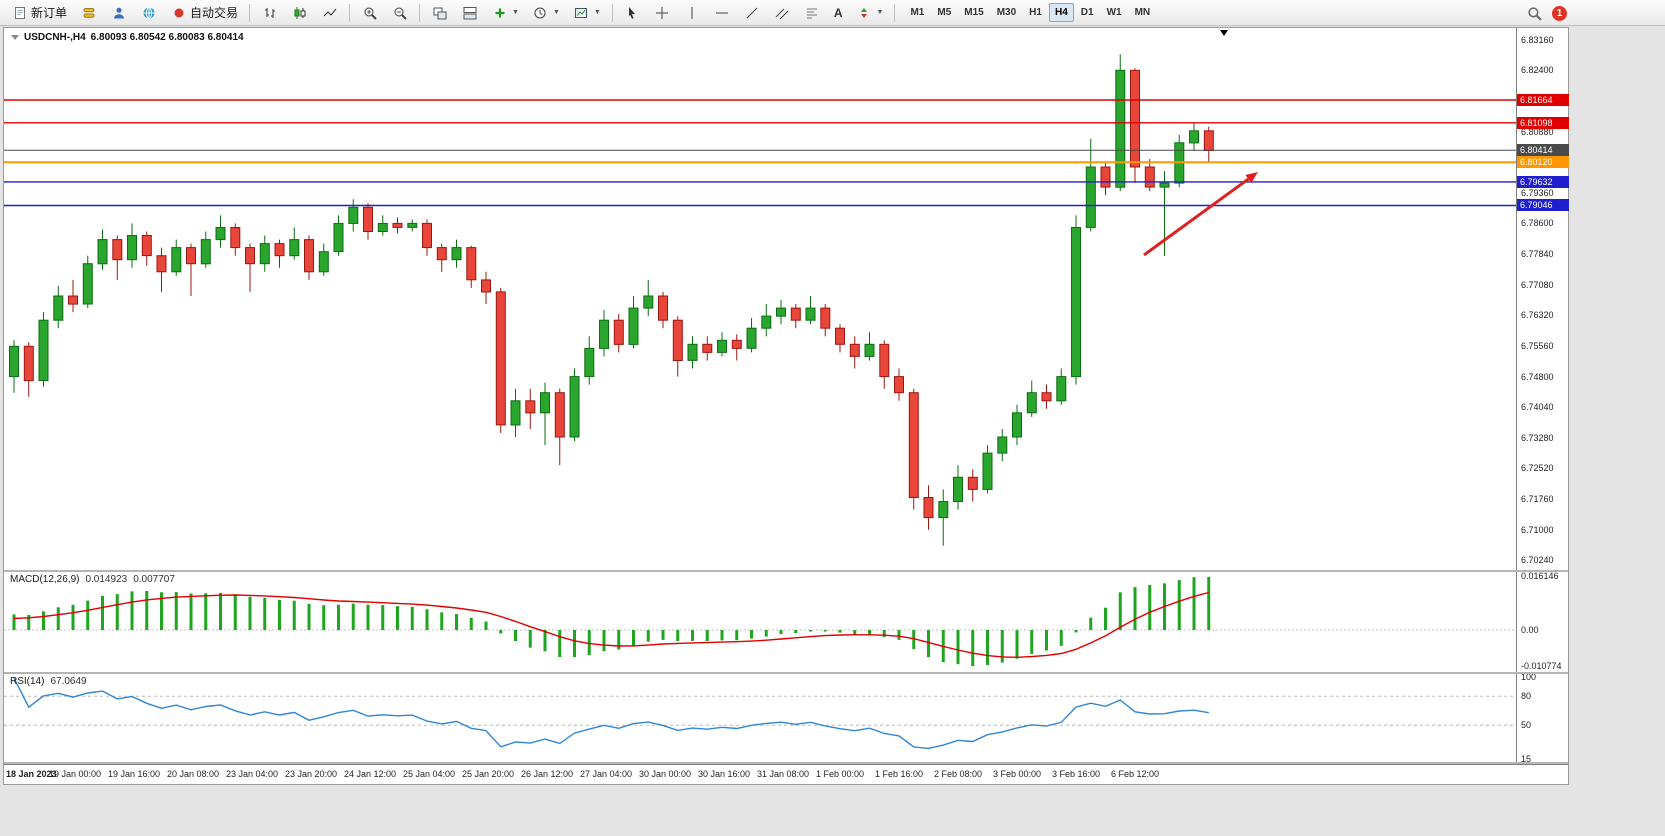 This screenshot has width=1665, height=836. I want to click on text-tool-button: A, so click(838, 13).